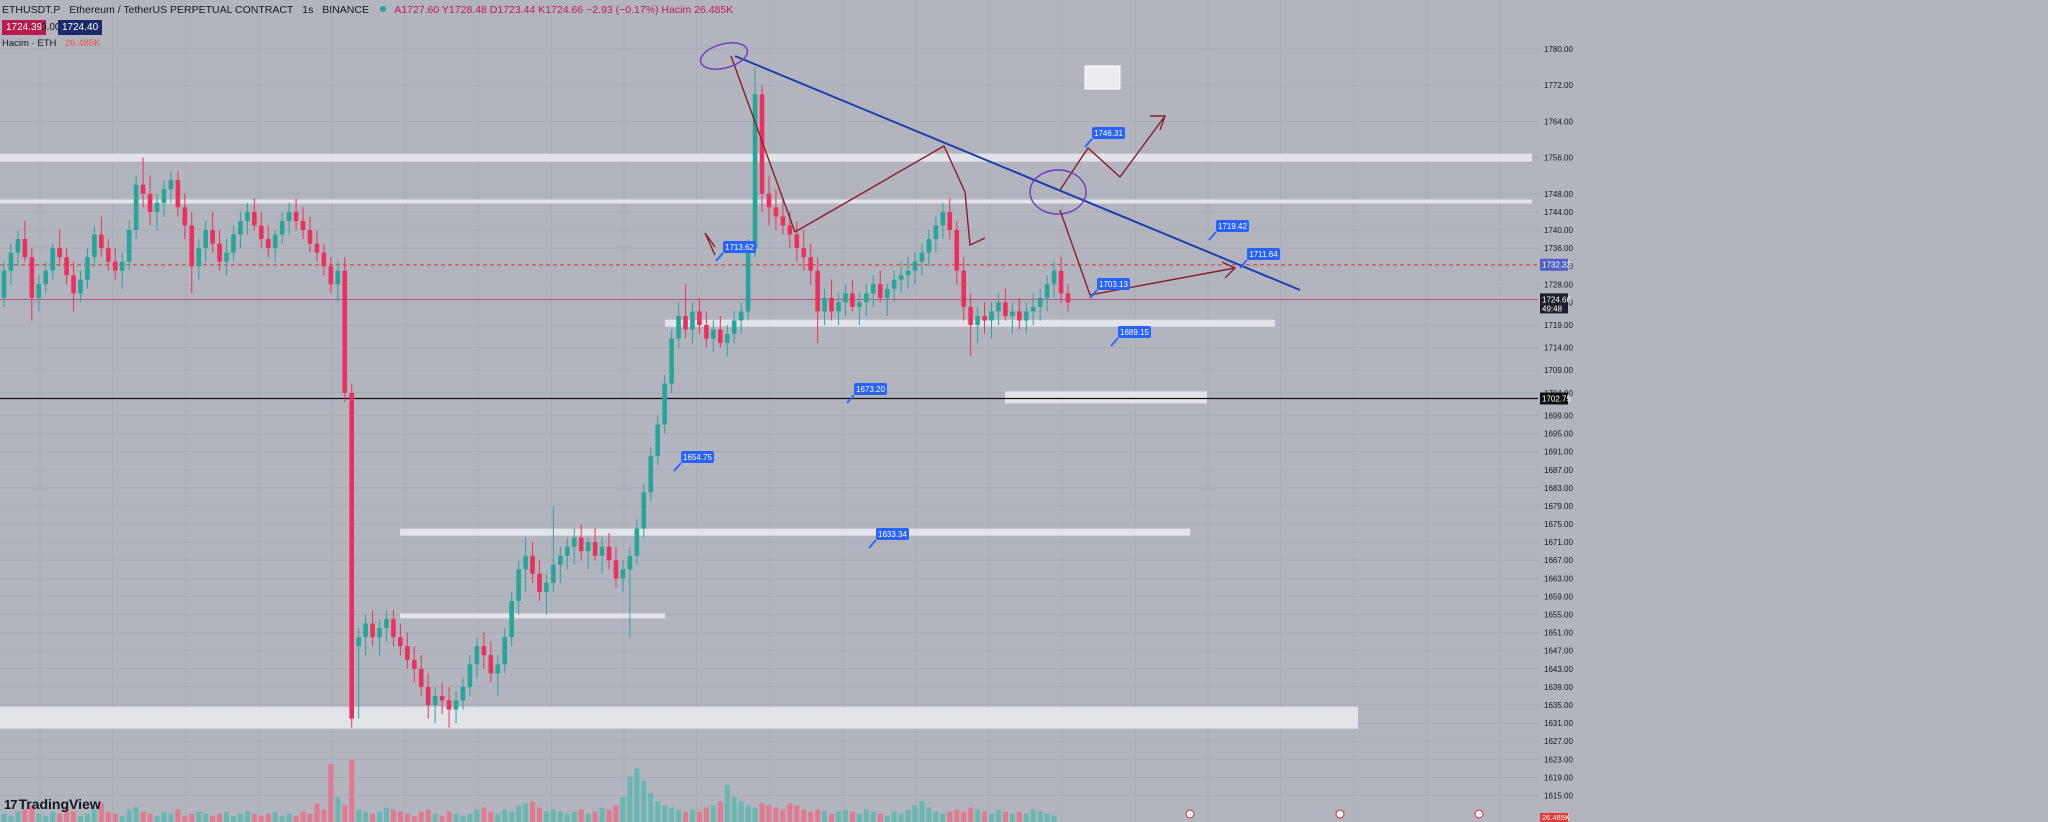 The width and height of the screenshot is (2048, 822). What do you see at coordinates (24, 27) in the screenshot?
I see `bid-price-box: 1724.39` at bounding box center [24, 27].